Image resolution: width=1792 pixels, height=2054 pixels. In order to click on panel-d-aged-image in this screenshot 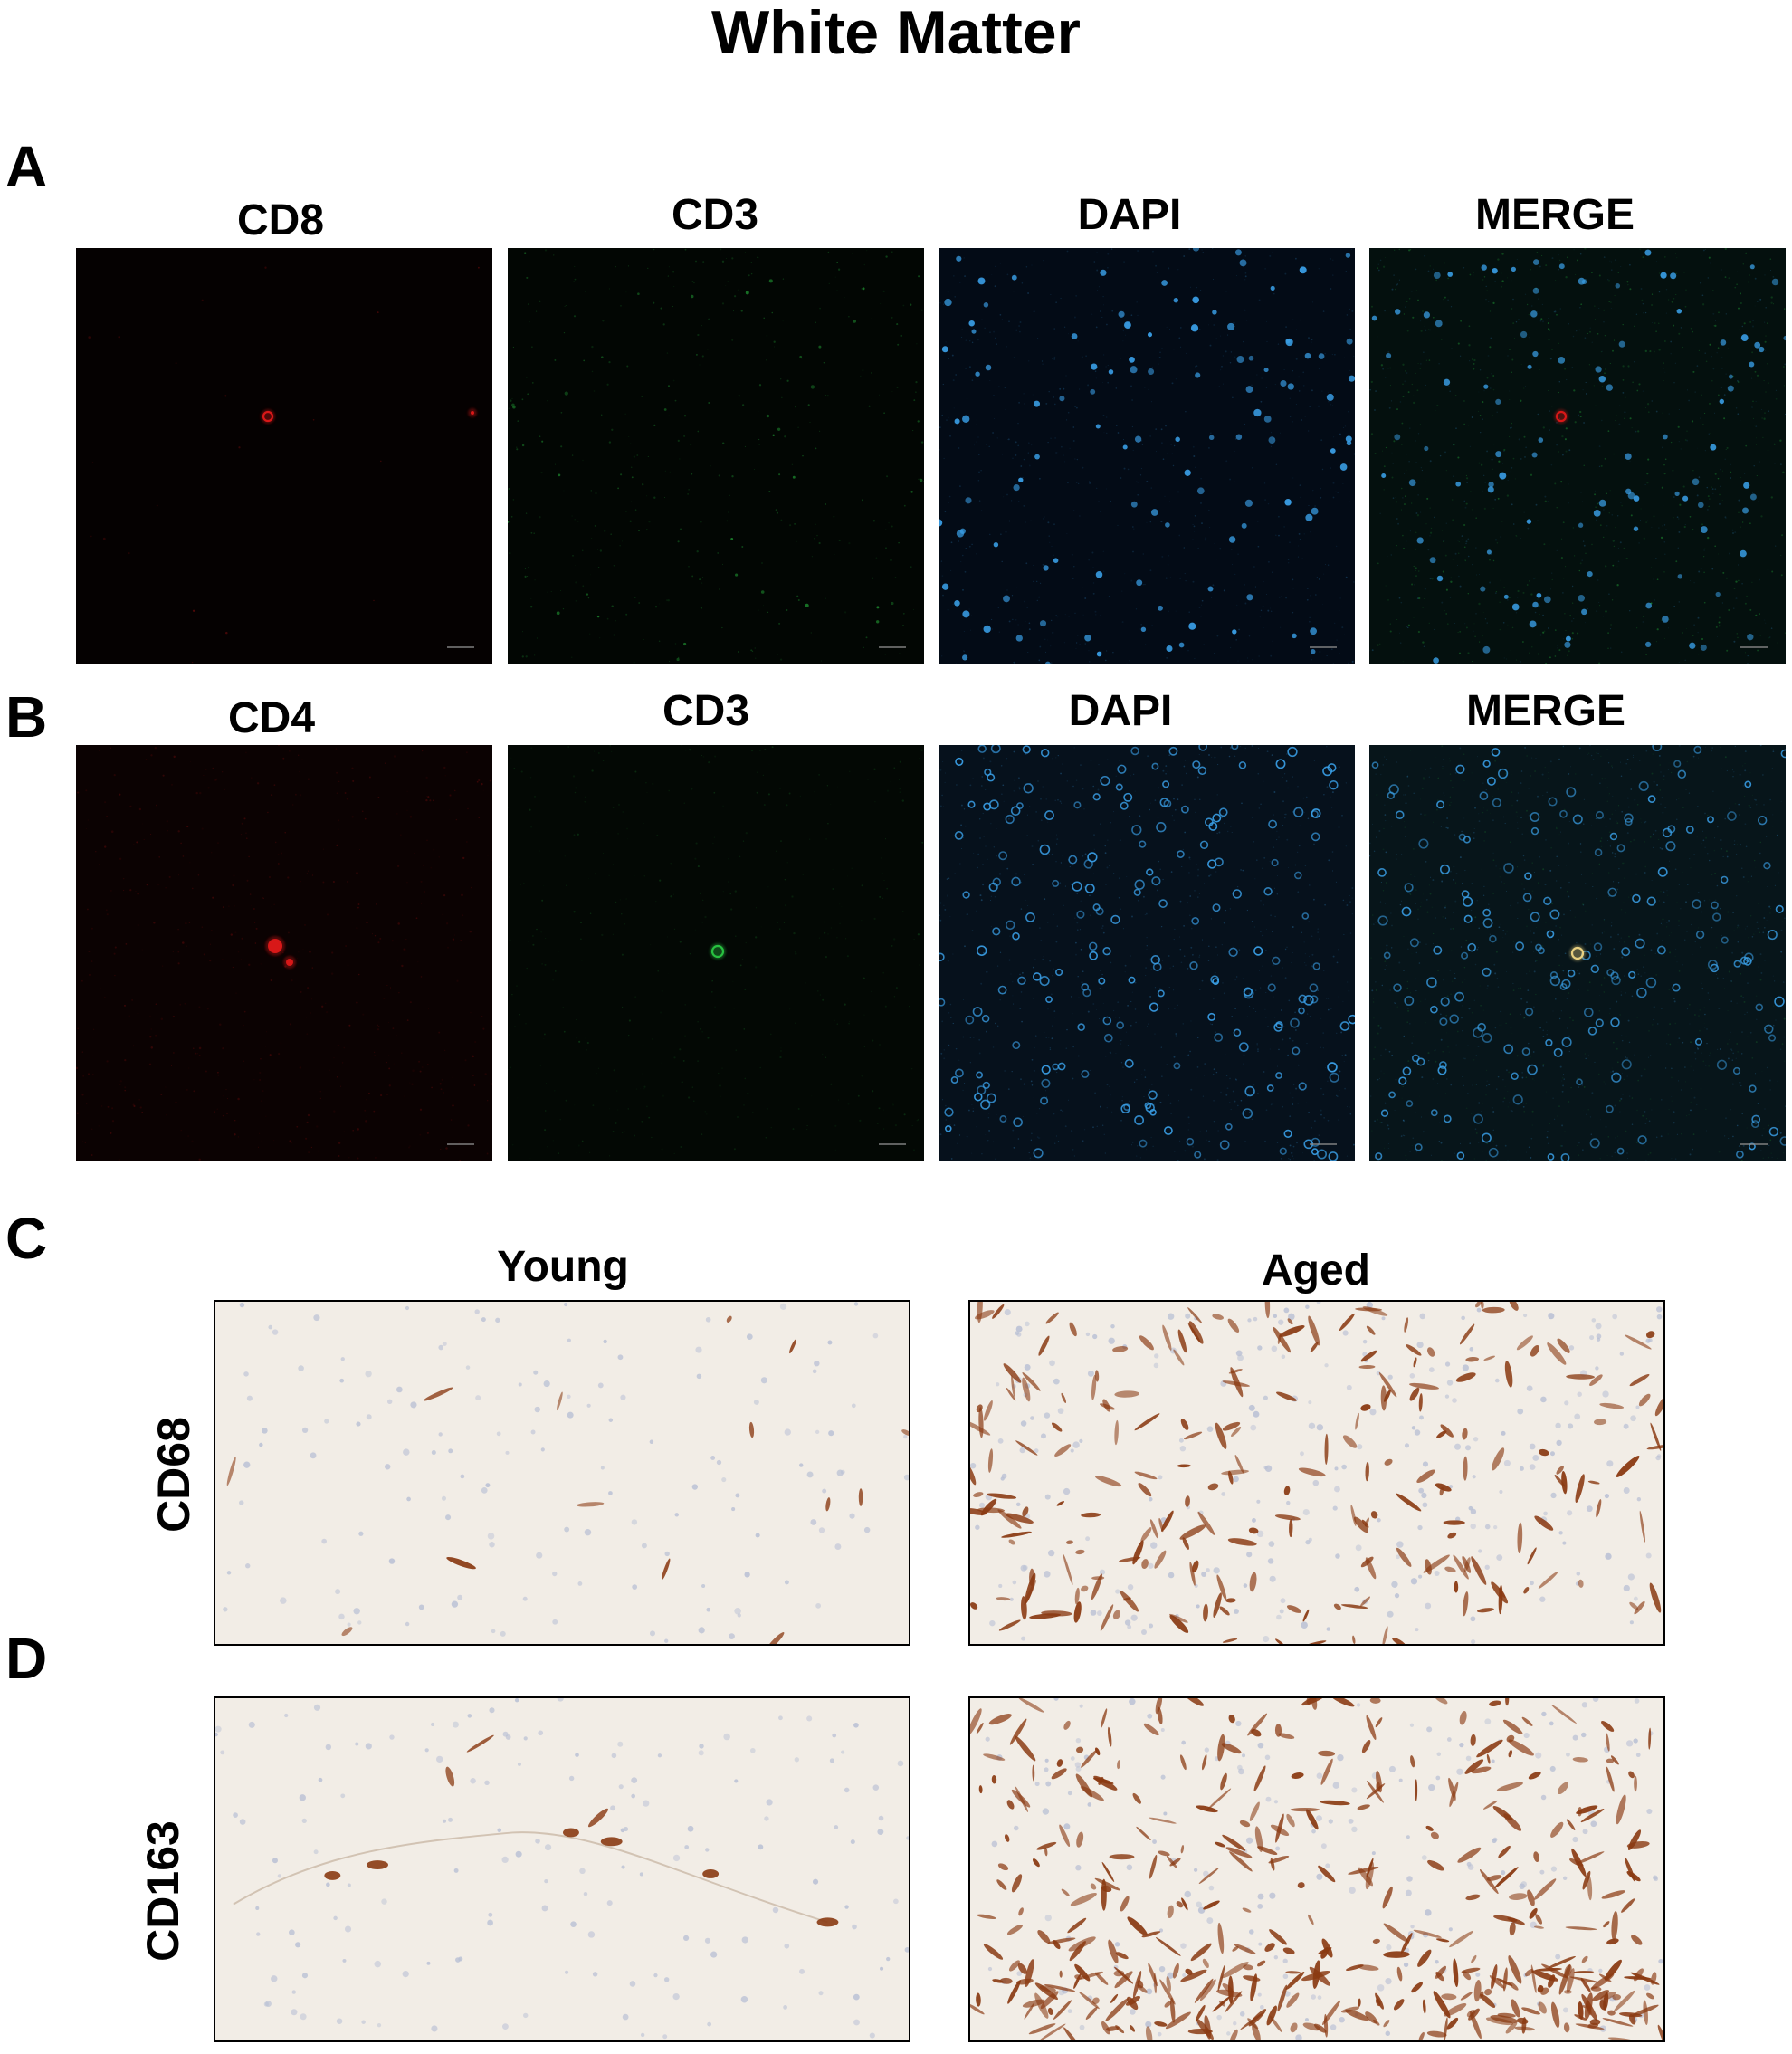, I will do `click(1316, 1869)`.